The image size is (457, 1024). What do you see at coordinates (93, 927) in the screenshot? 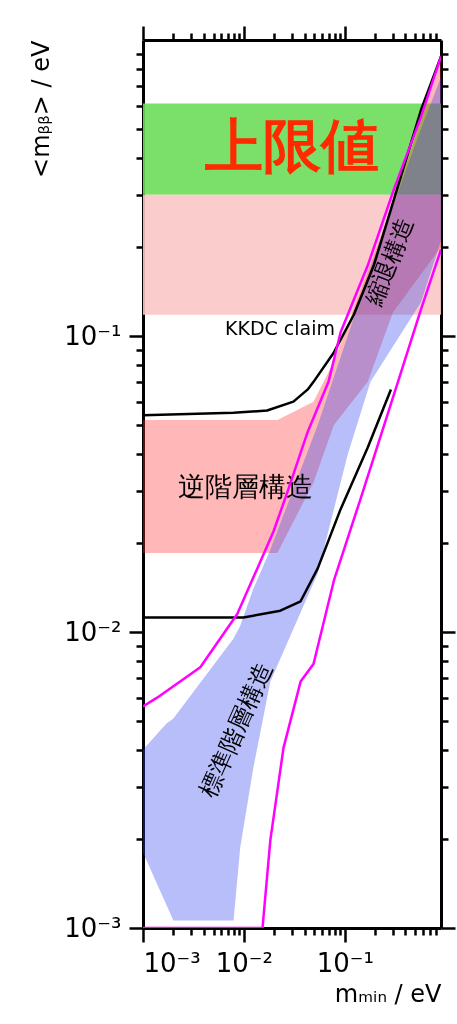
I see `y-tick-label: 10⁻³` at bounding box center [93, 927].